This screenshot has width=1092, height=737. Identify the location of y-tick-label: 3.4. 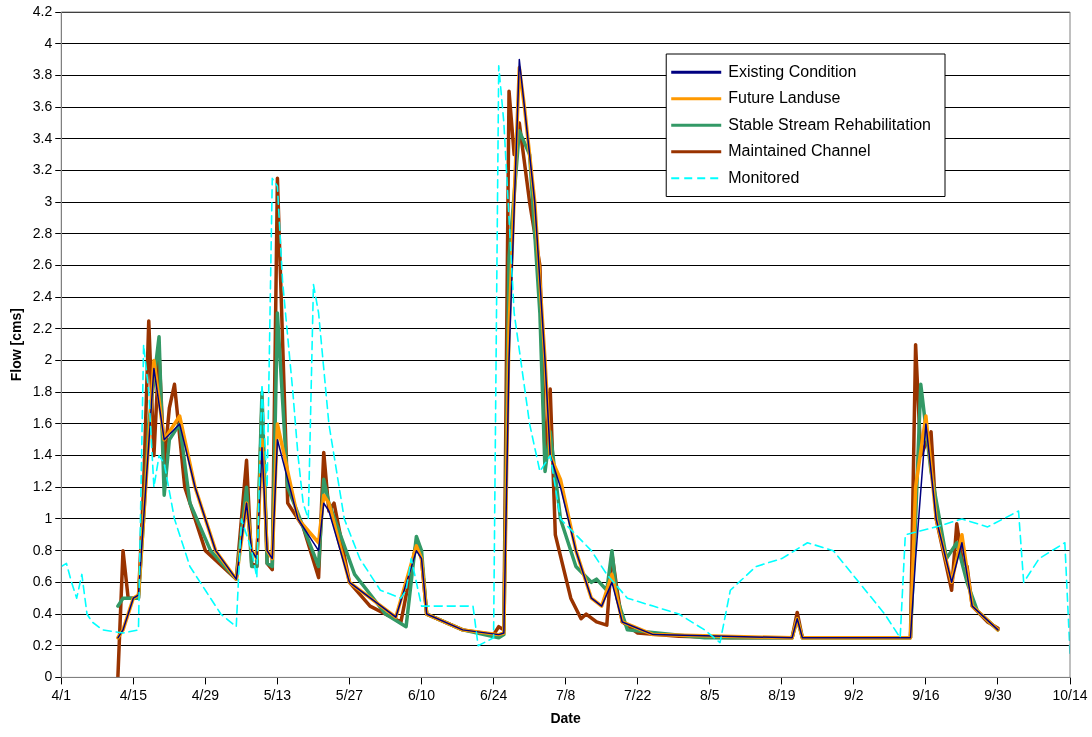
(42, 137).